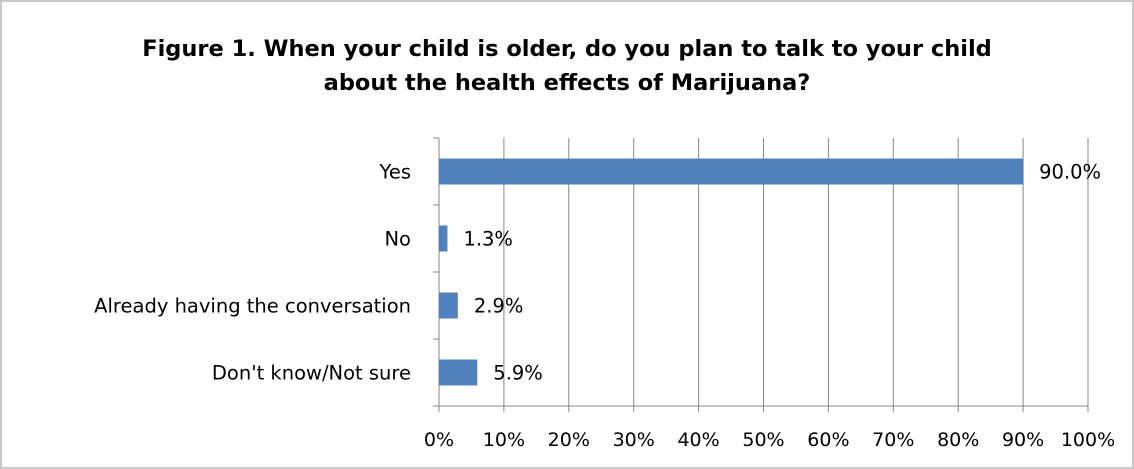 Image resolution: width=1134 pixels, height=469 pixels. Describe the element at coordinates (1088, 440) in the screenshot. I see `x-tick-label: 100%` at that location.